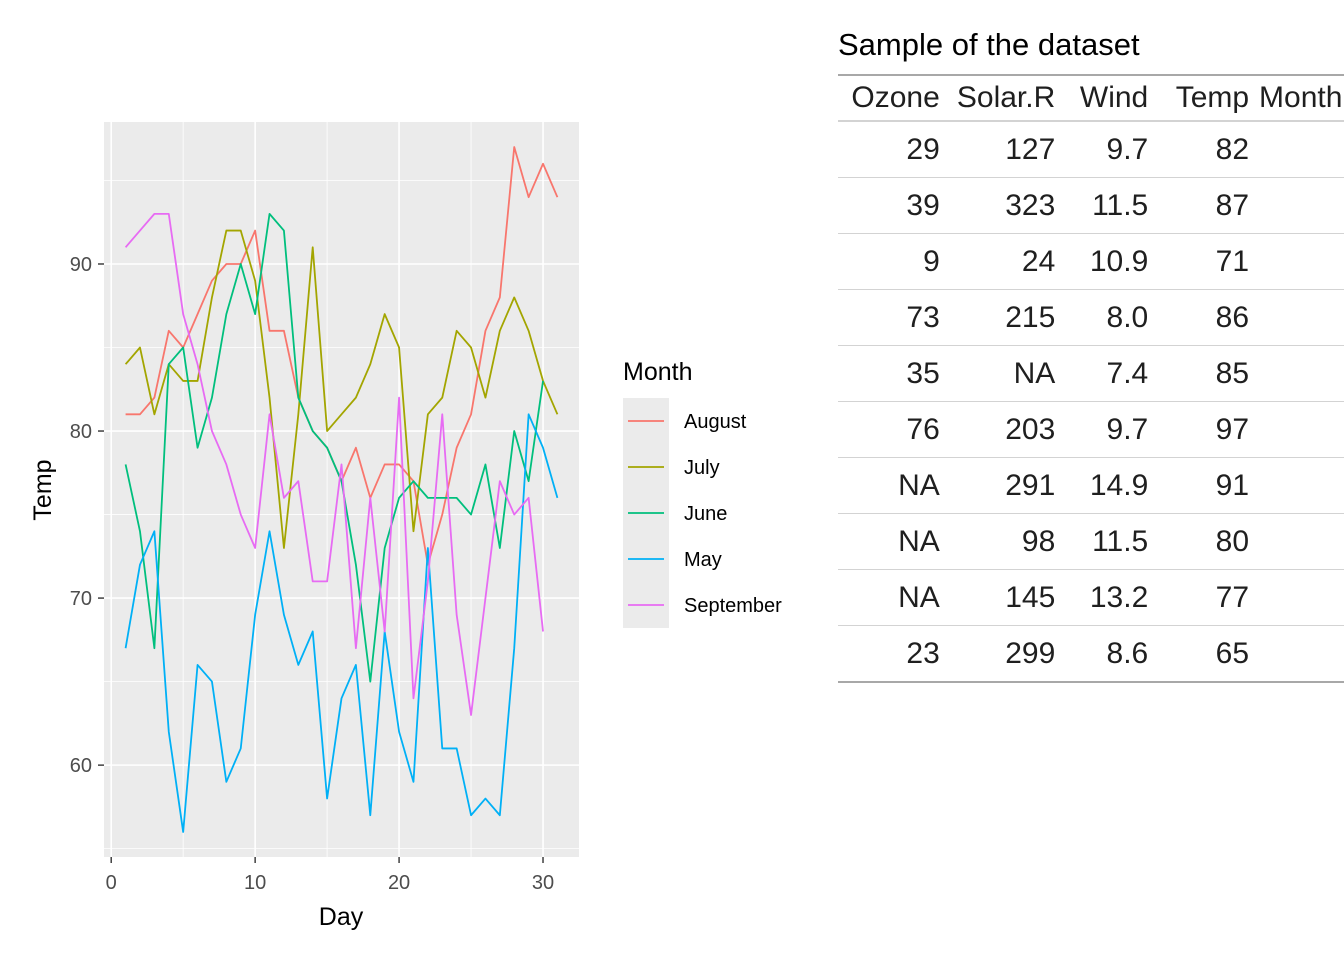 This screenshot has height=960, width=1344. Describe the element at coordinates (111, 883) in the screenshot. I see `x-tick-label: 0` at that location.